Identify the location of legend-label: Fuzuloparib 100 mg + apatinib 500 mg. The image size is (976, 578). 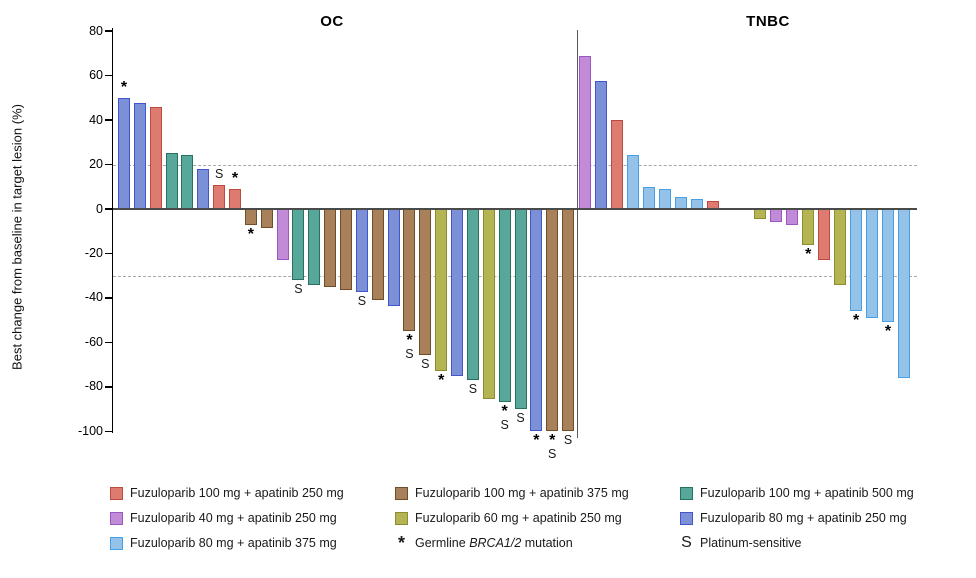
(807, 493).